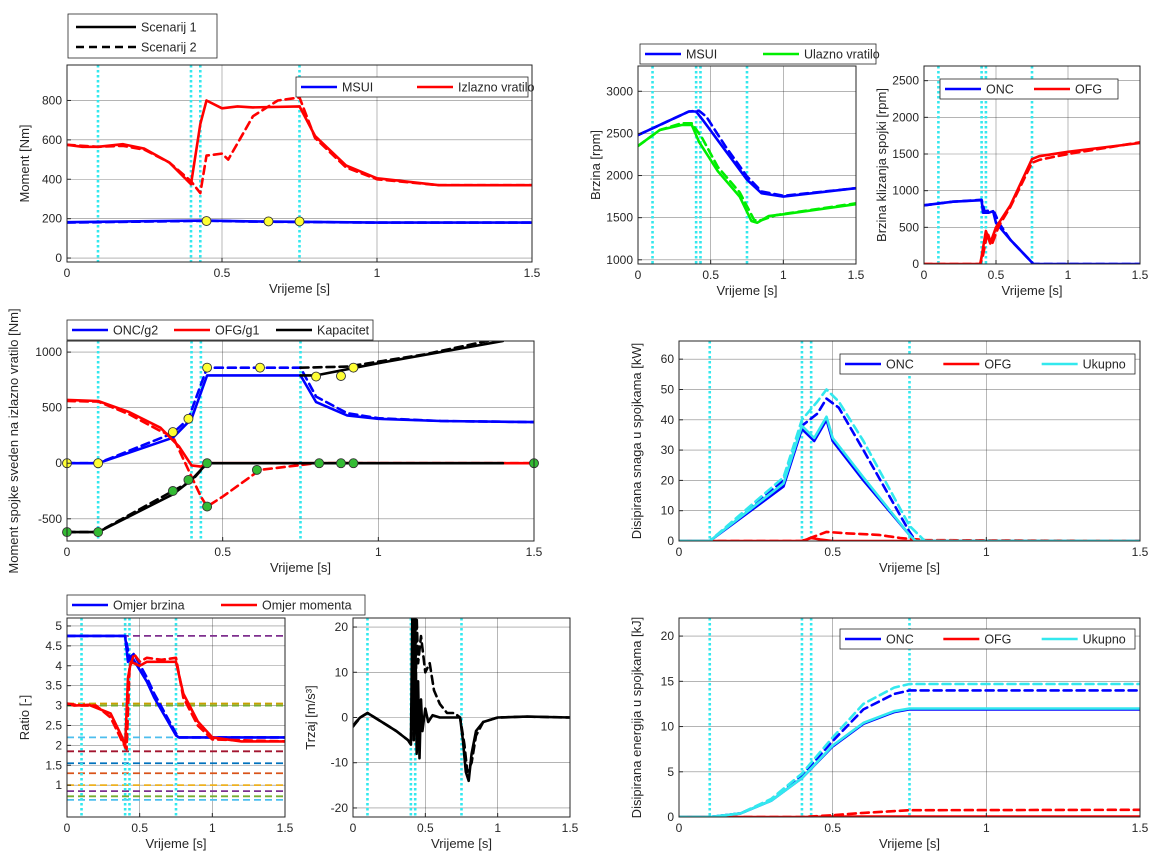  Describe the element at coordinates (636, 718) in the screenshot. I see `y-axis-label: Disipirana energija u spojkama [kJ]` at that location.